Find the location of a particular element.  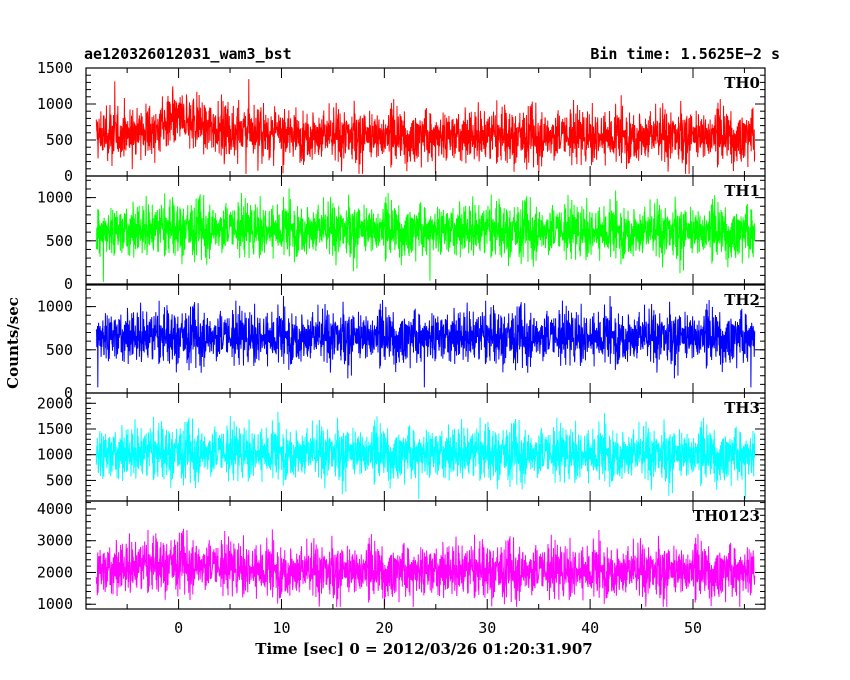

x-tick-label: 10 is located at coordinates (281, 628).